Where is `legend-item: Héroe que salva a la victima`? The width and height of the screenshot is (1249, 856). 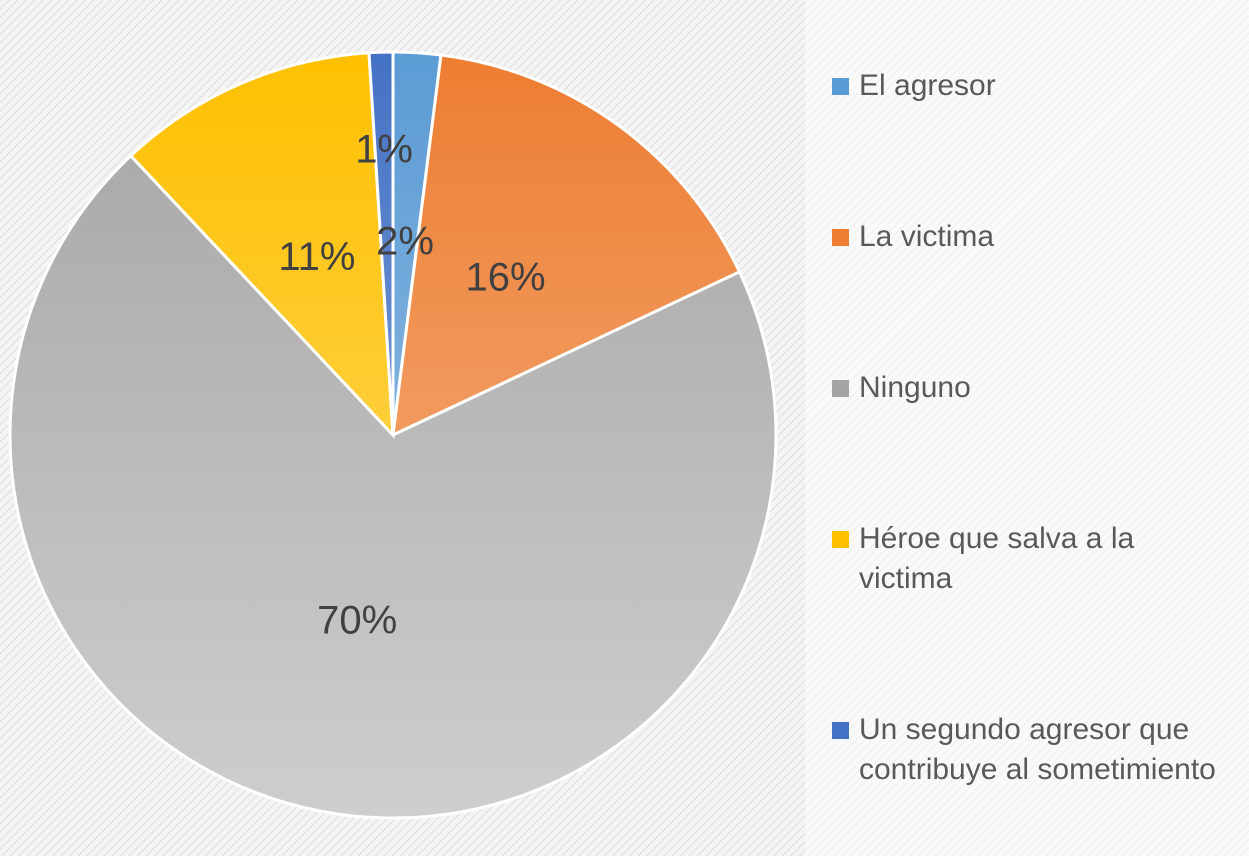 legend-item: Héroe que salva a la victima is located at coordinates (1034, 559).